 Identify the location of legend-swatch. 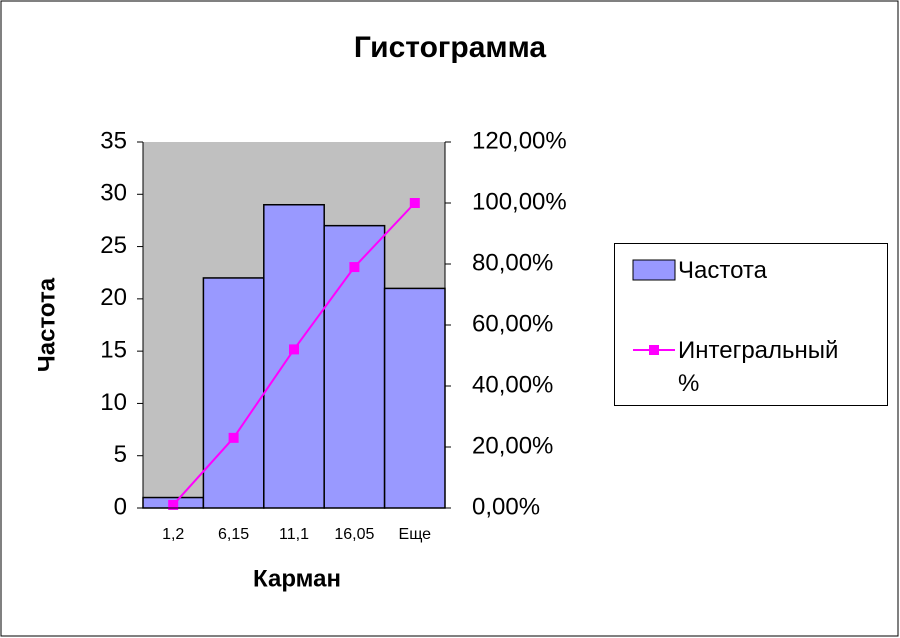
(654, 270).